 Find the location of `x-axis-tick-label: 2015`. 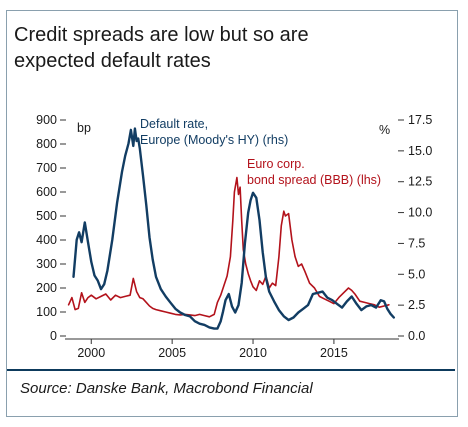

x-axis-tick-label: 2015 is located at coordinates (334, 353).